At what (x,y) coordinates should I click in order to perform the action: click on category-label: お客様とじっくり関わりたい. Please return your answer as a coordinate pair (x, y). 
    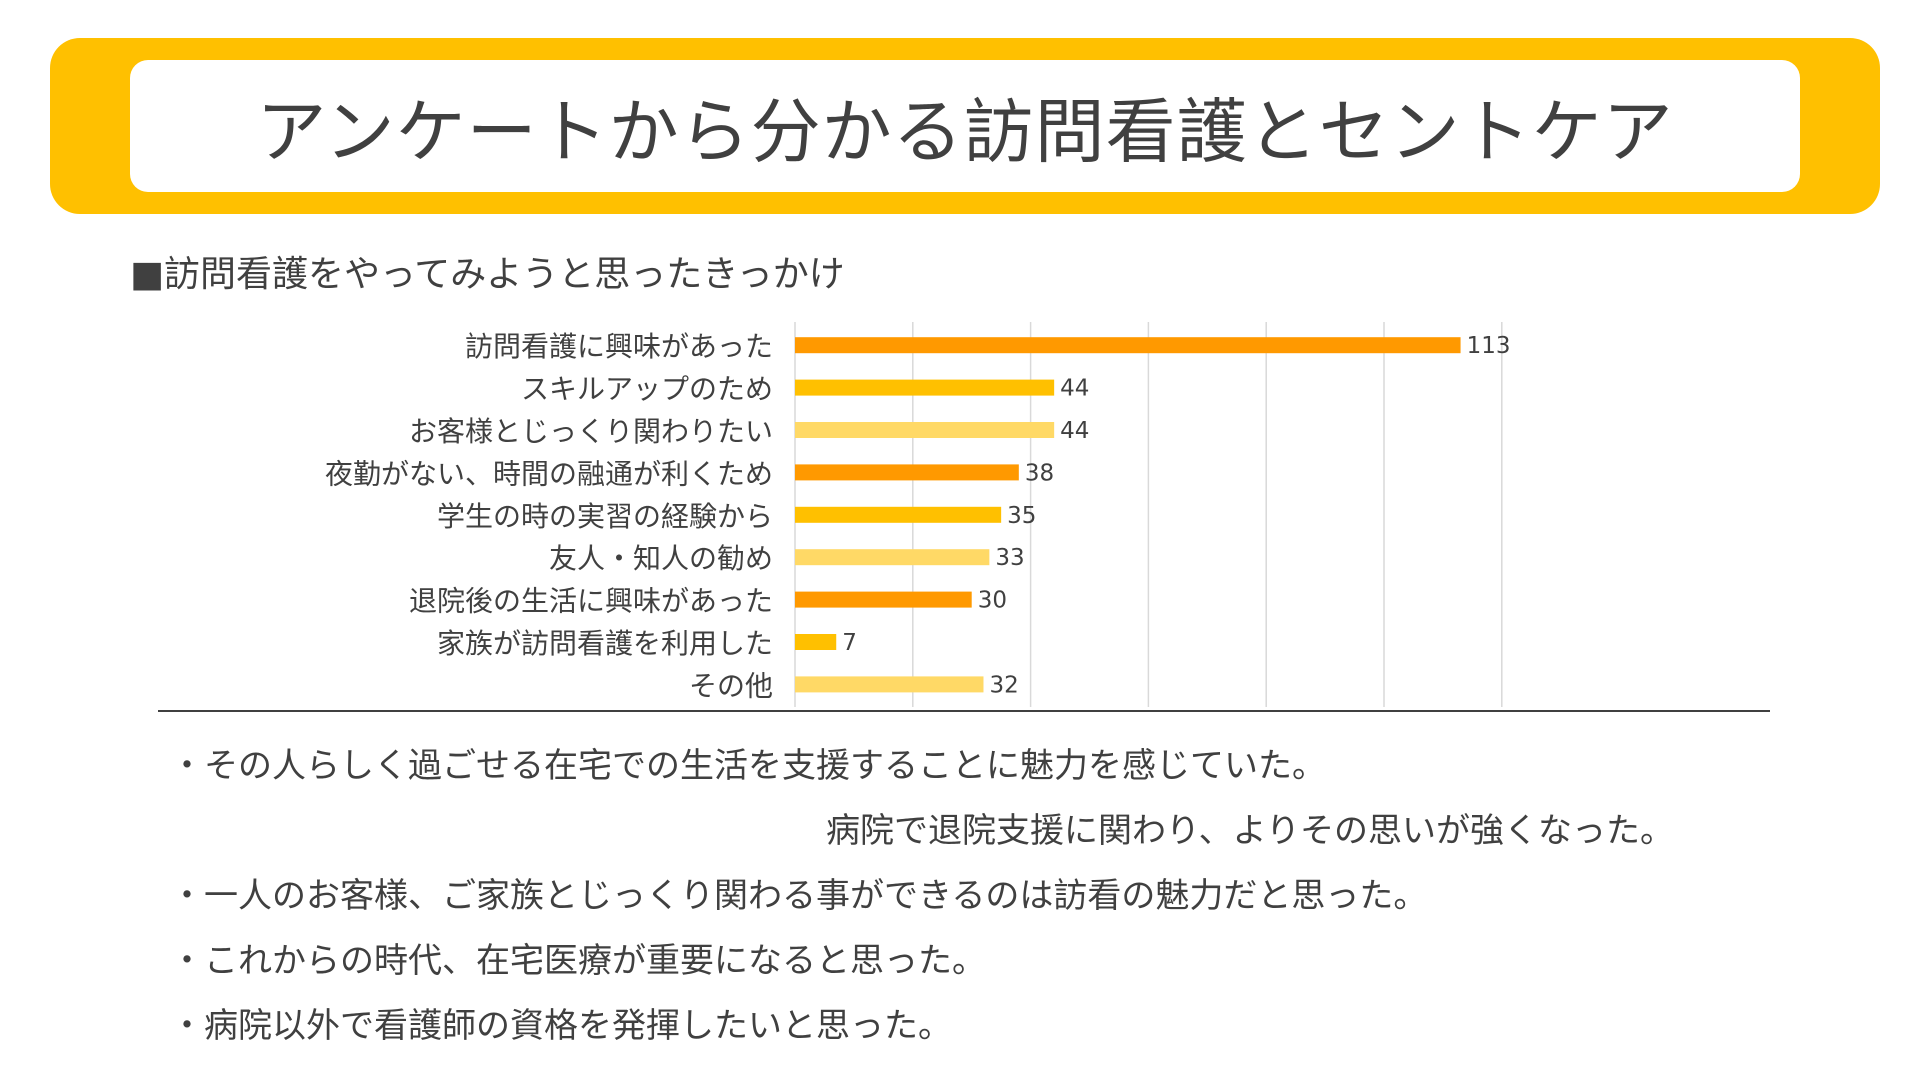
    Looking at the image, I should click on (591, 431).